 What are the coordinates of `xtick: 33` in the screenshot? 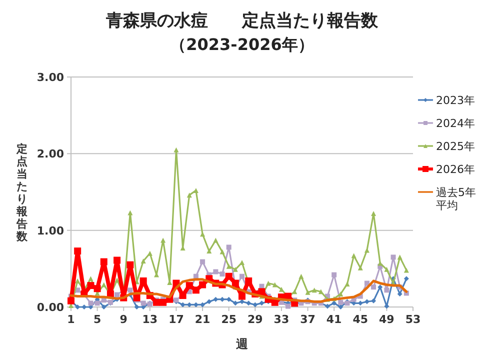 It's located at (282, 319).